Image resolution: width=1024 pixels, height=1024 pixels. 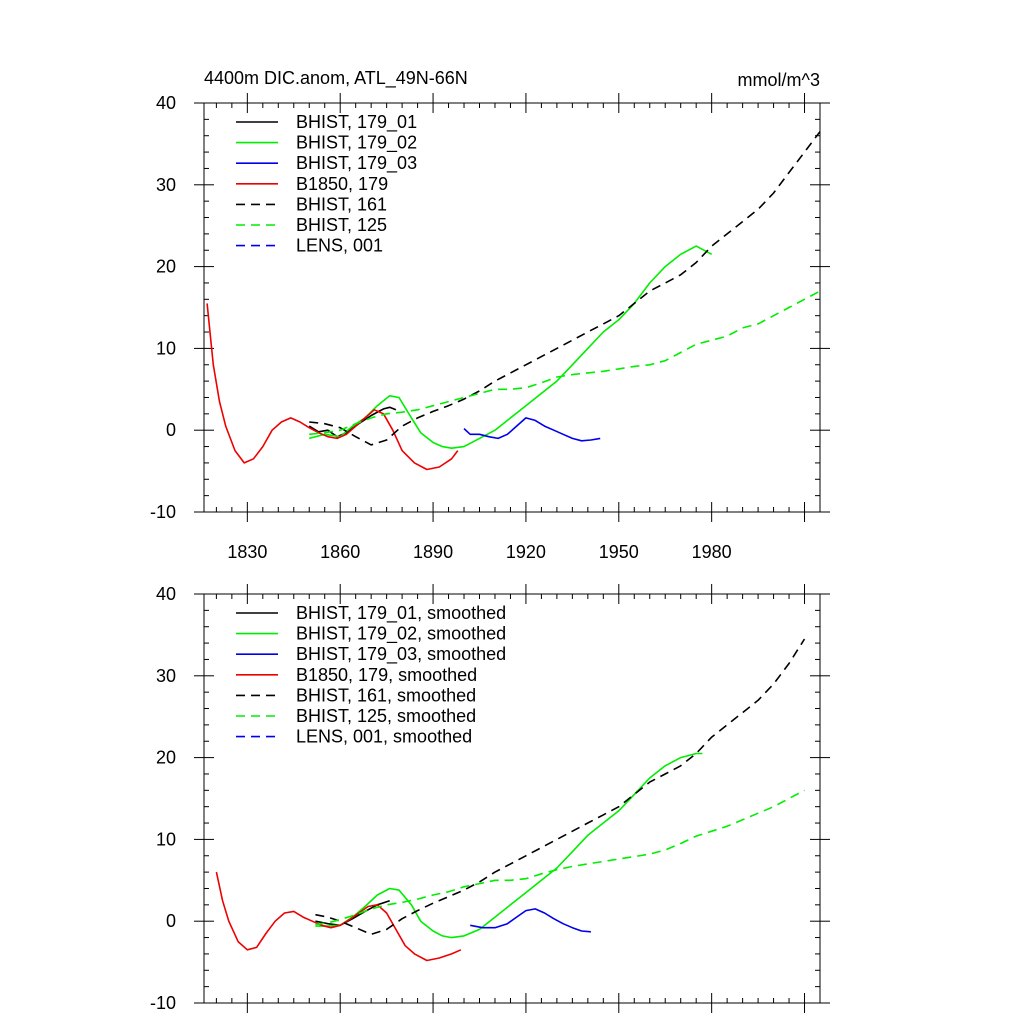 What do you see at coordinates (401, 654) in the screenshot?
I see `legend-label: BHIST, 179_03, smoothed` at bounding box center [401, 654].